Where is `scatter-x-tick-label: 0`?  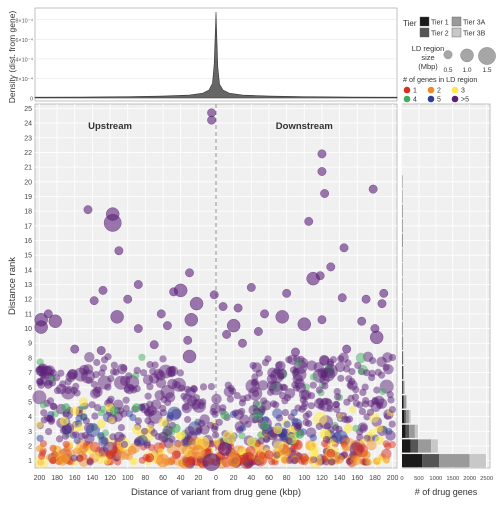 scatter-x-tick-label: 0 is located at coordinates (216, 478).